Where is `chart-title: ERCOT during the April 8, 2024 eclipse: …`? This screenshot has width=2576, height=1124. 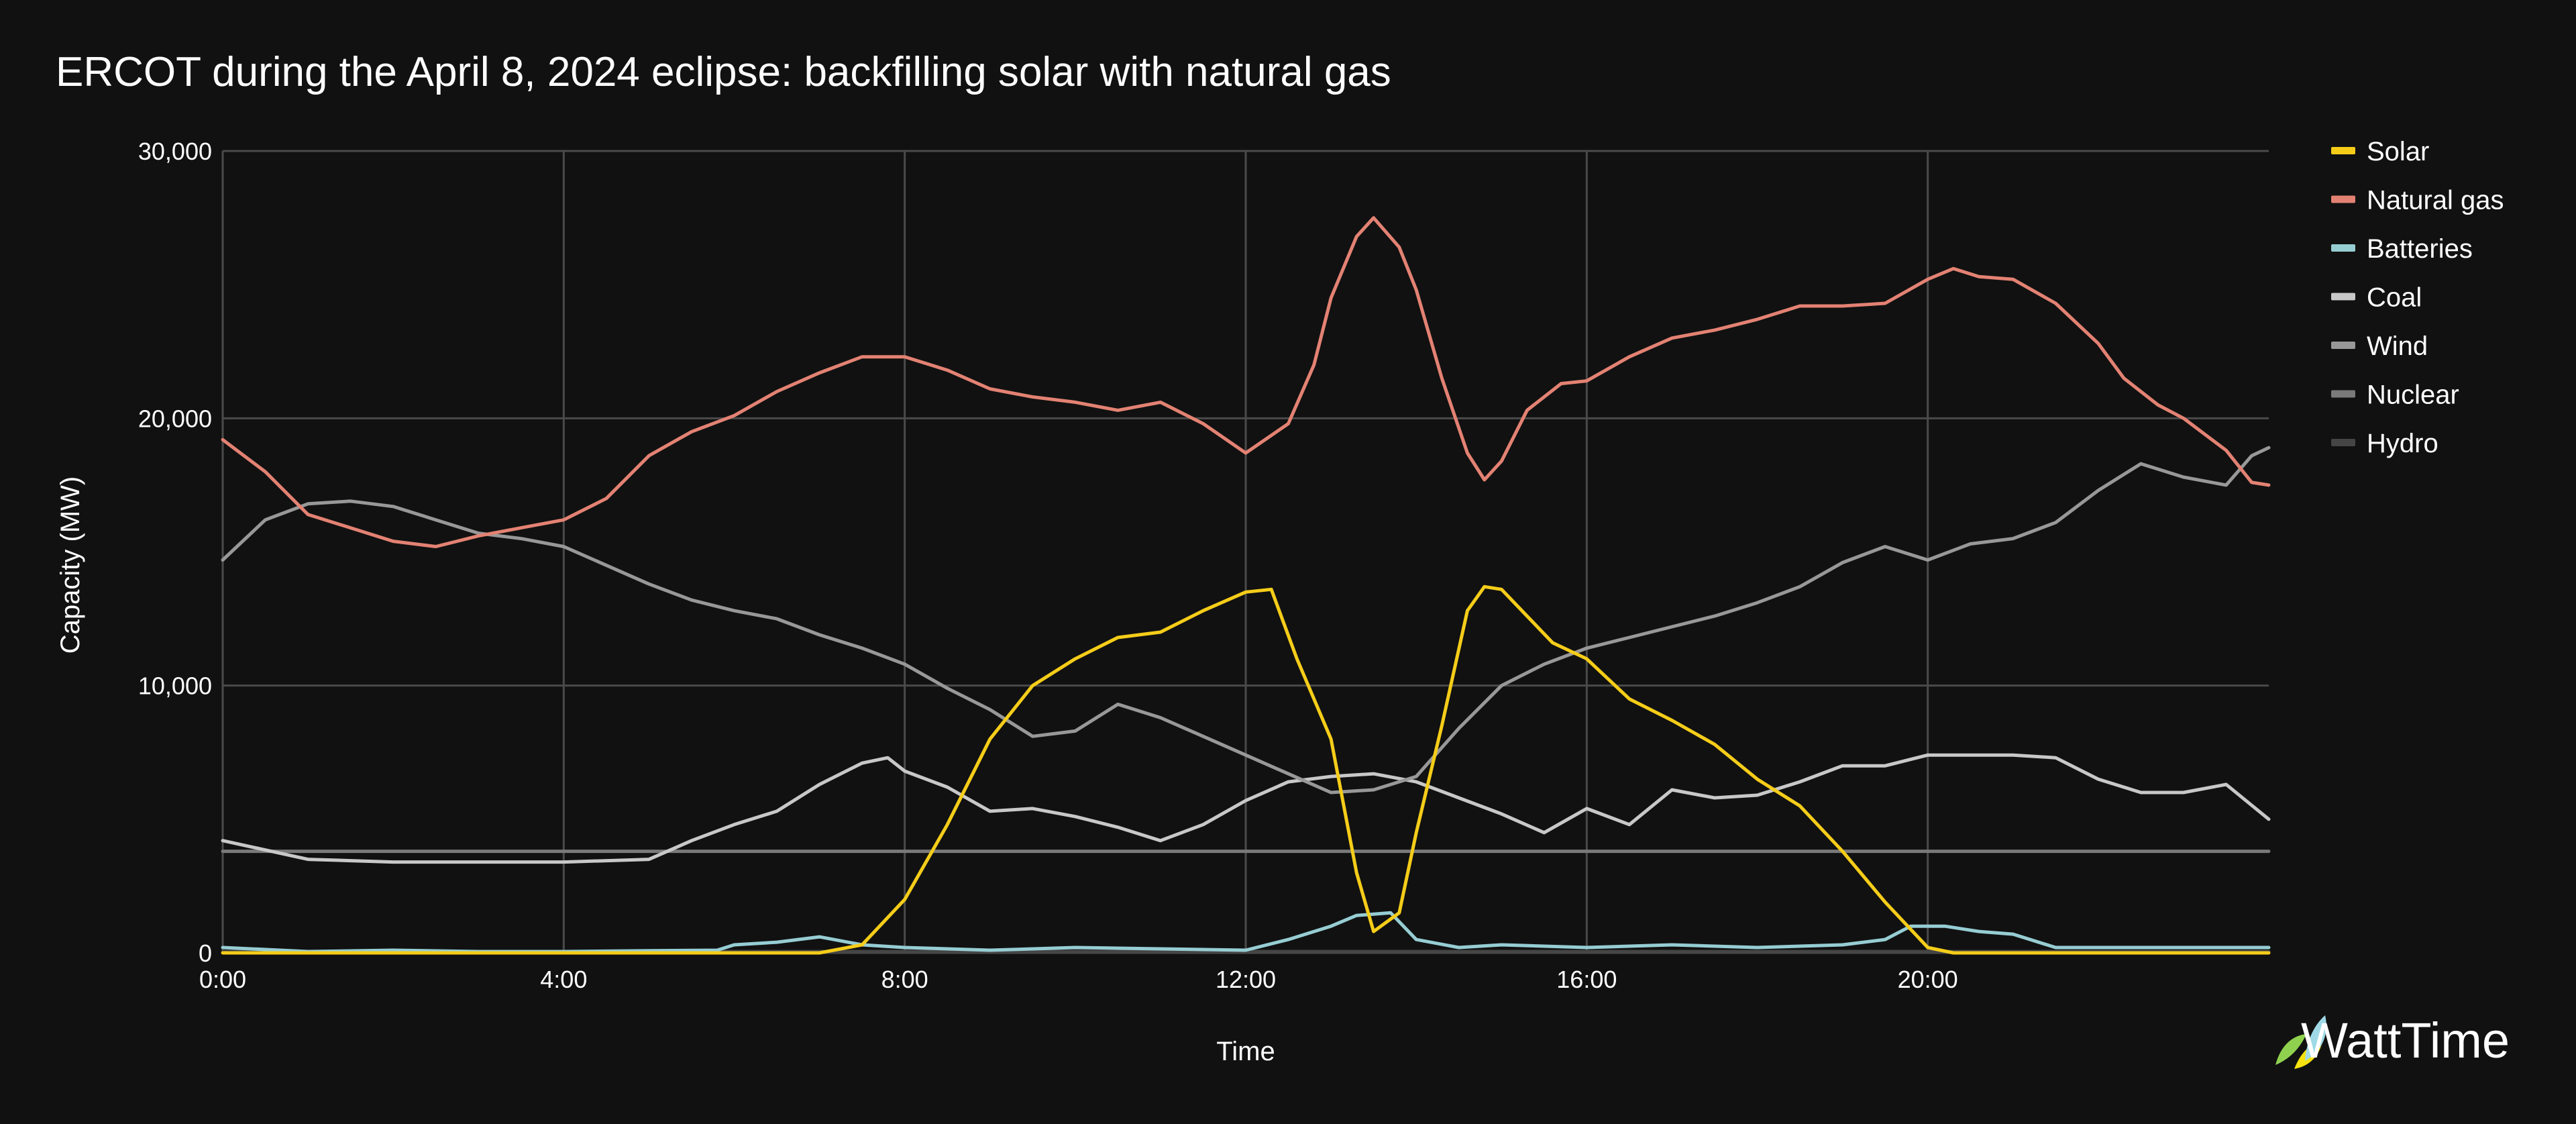
chart-title: ERCOT during the April 8, 2024 eclipse: … is located at coordinates (723, 72).